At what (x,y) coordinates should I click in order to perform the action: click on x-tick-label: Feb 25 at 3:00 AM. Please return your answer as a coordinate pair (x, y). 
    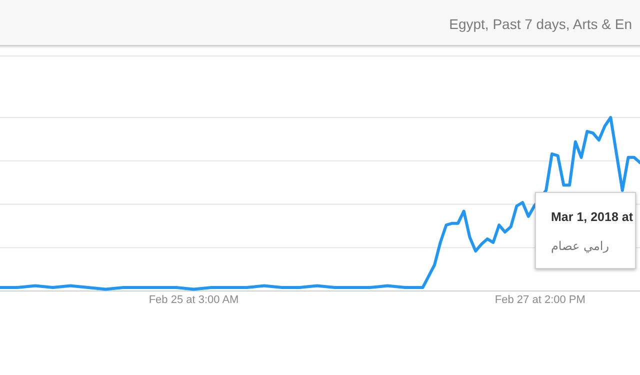
    Looking at the image, I should click on (193, 300).